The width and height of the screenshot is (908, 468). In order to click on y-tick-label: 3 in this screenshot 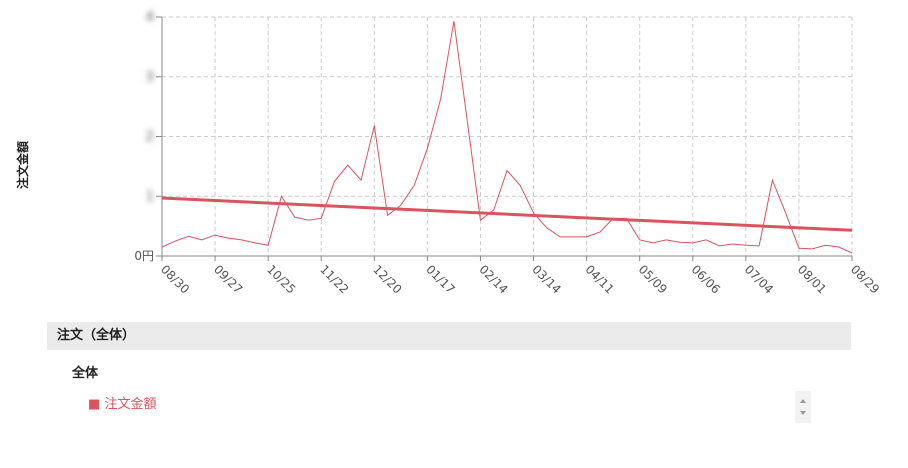, I will do `click(150, 77)`.